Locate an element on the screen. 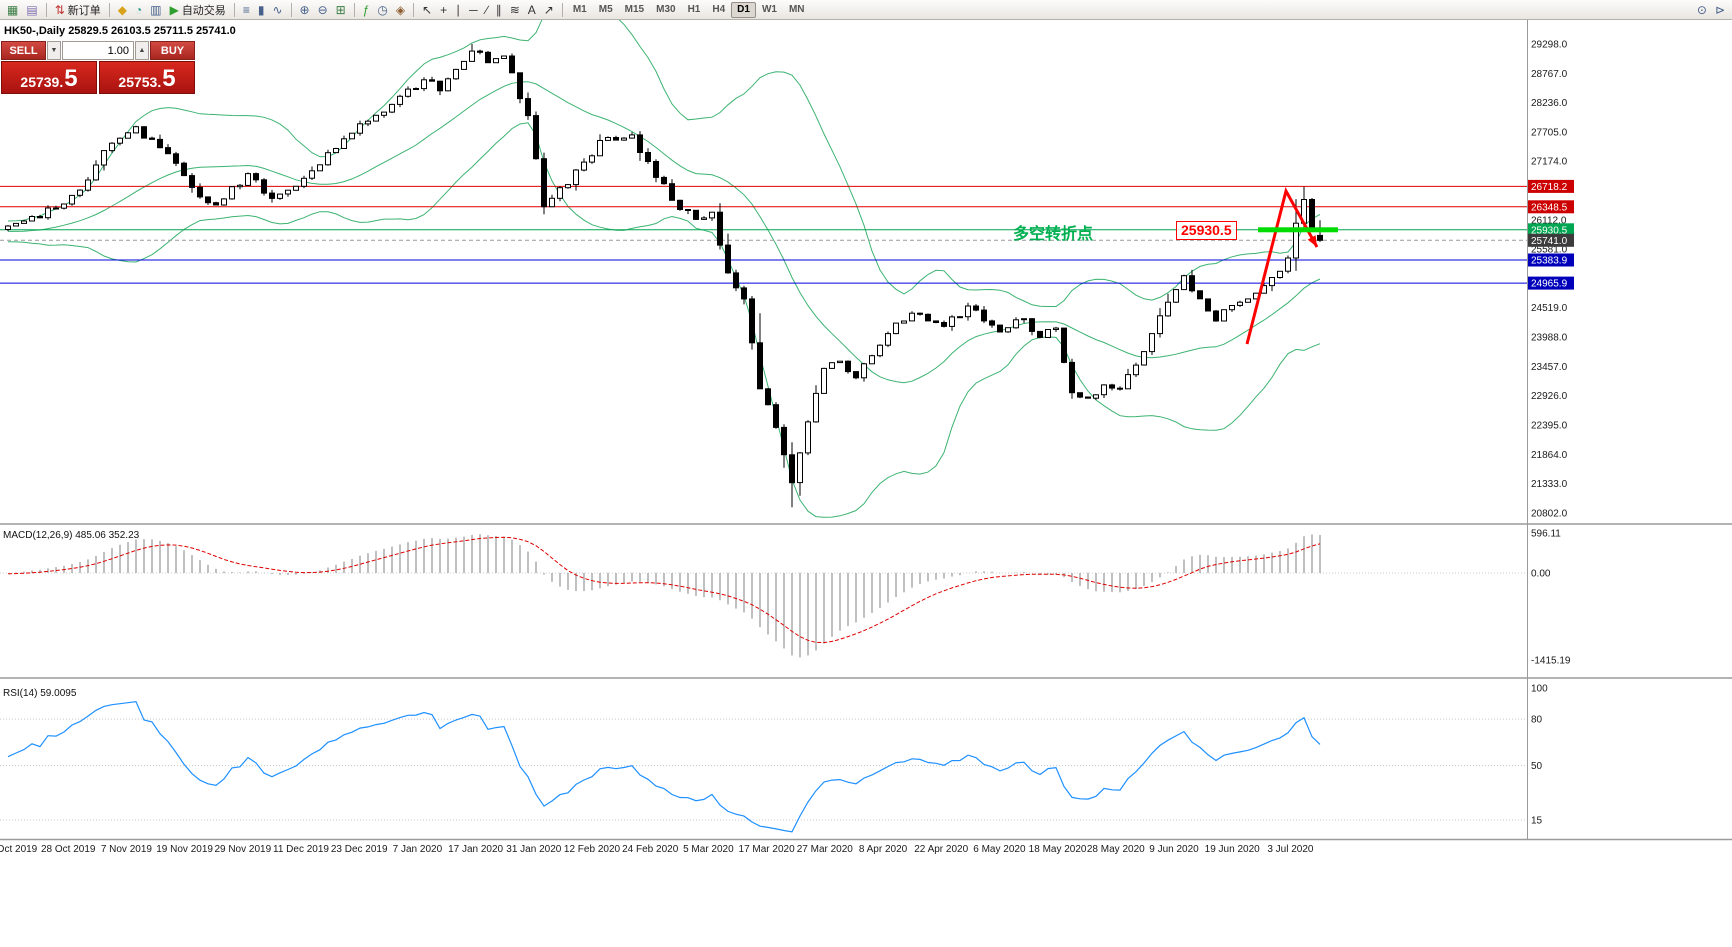 Image resolution: width=1732 pixels, height=947 pixels. metaeditor-icon: ◆ is located at coordinates (122, 9).